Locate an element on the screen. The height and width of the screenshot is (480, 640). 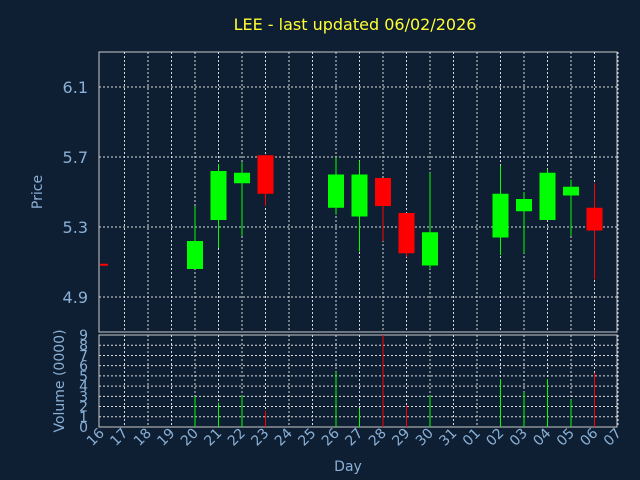
volume-tick-label: 7 is located at coordinates (83, 356).